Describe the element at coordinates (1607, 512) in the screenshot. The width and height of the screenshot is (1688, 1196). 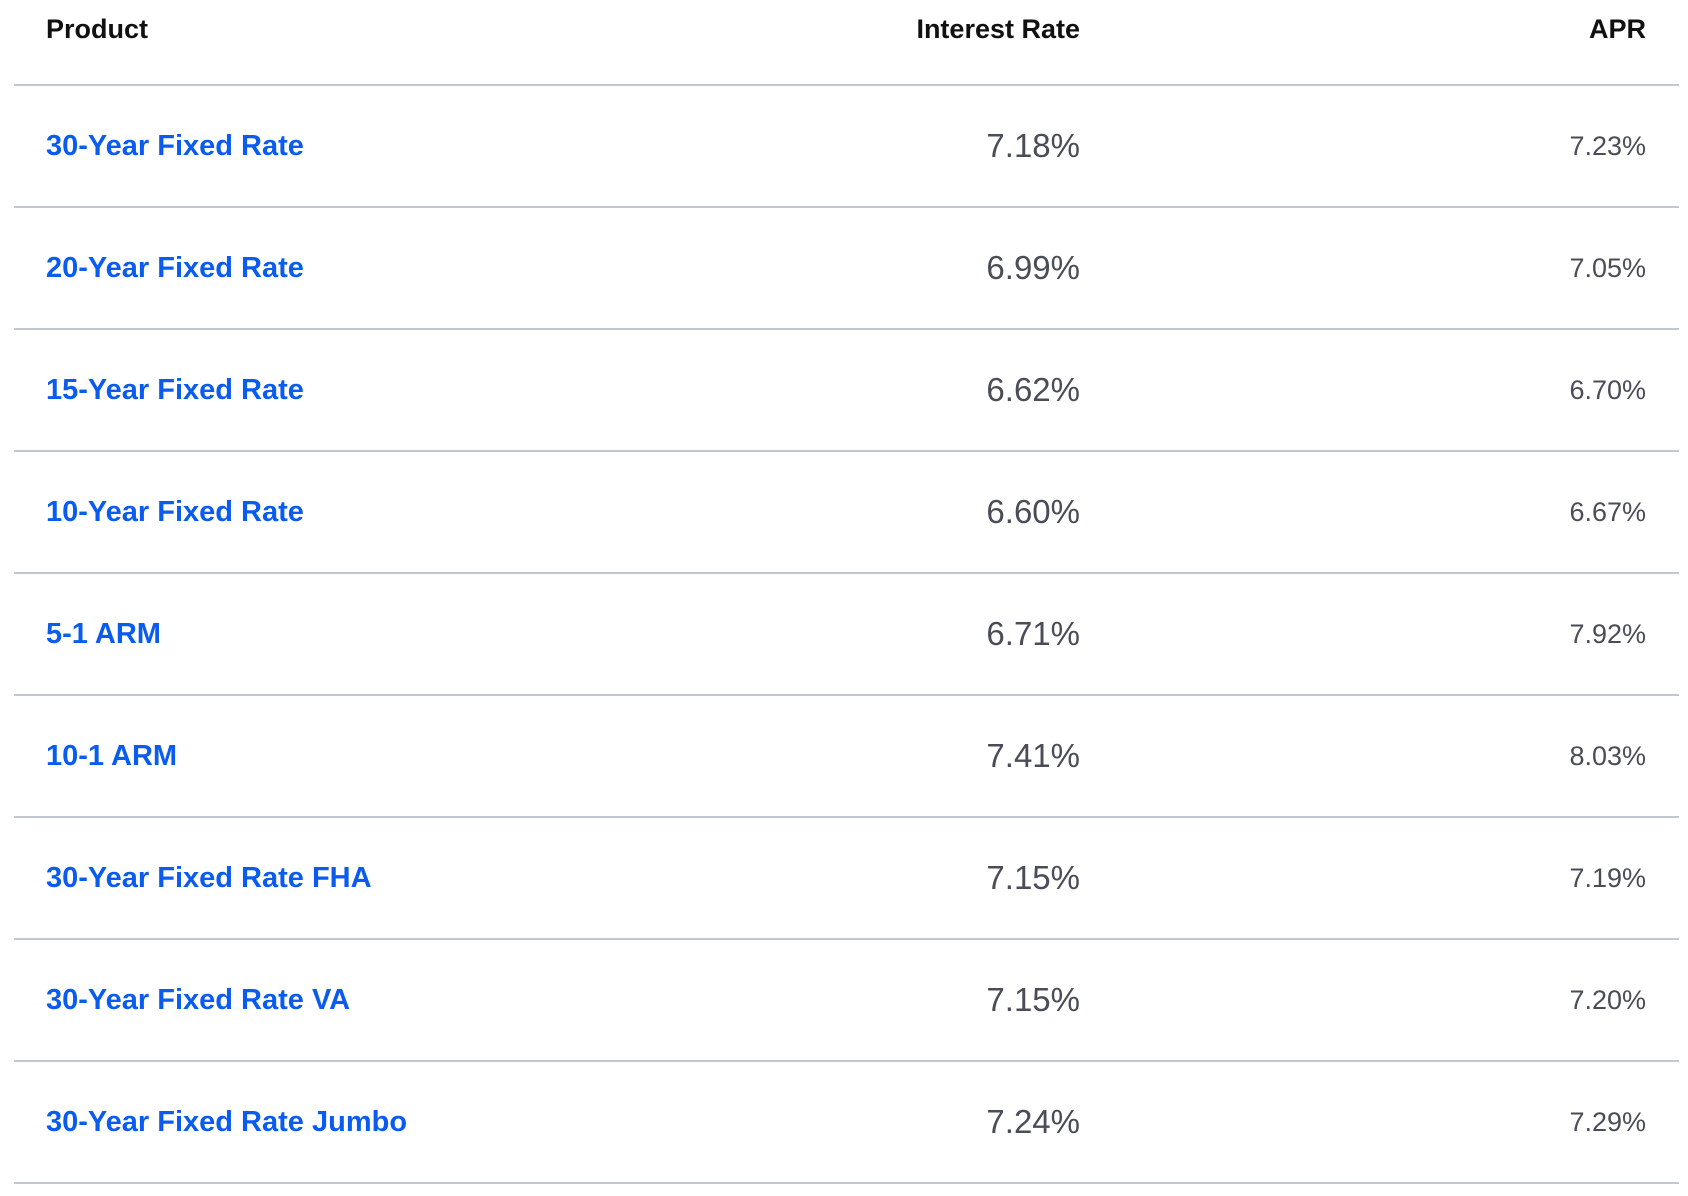
I see `apr-value: 6.67%` at that location.